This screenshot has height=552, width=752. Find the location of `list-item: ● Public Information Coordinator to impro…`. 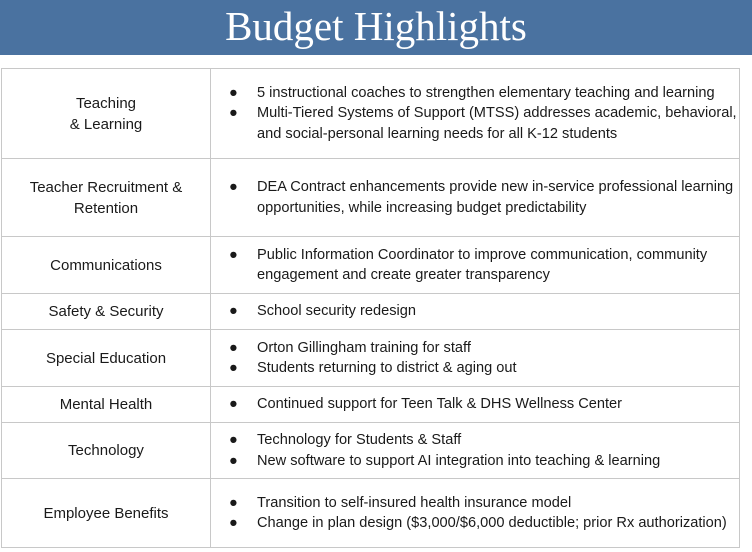

list-item: ● Public Information Coordinator to impro… is located at coordinates (484, 265).